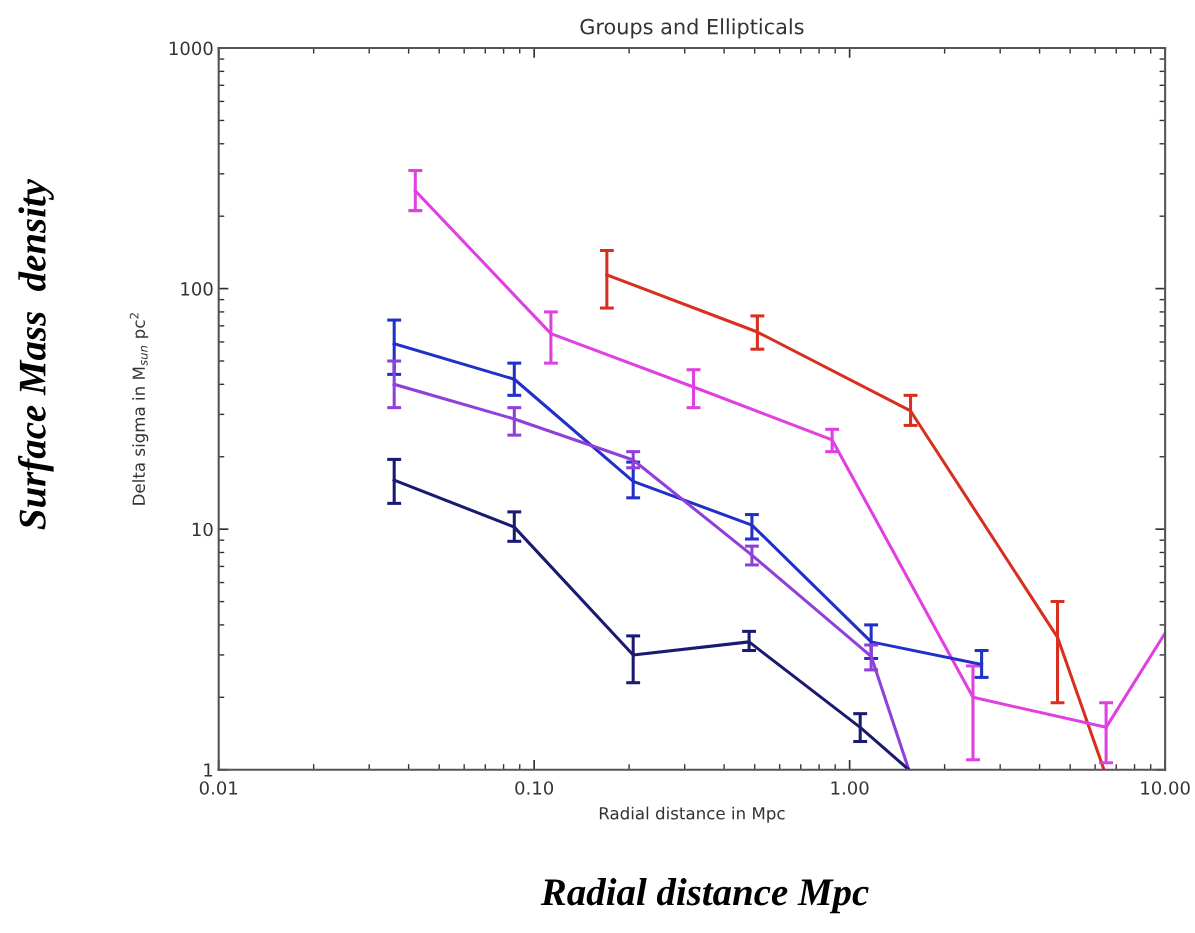  I want to click on text: Surface Mass density, so click(35, 354).